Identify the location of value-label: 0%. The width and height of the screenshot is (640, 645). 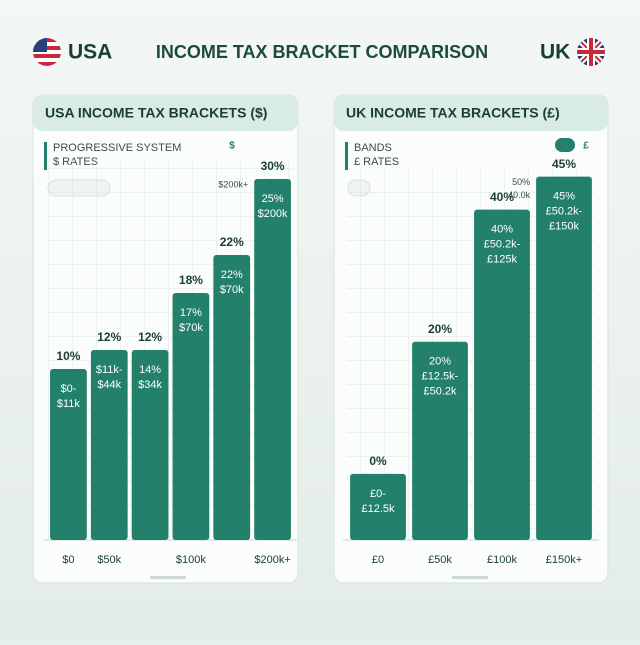
(378, 461).